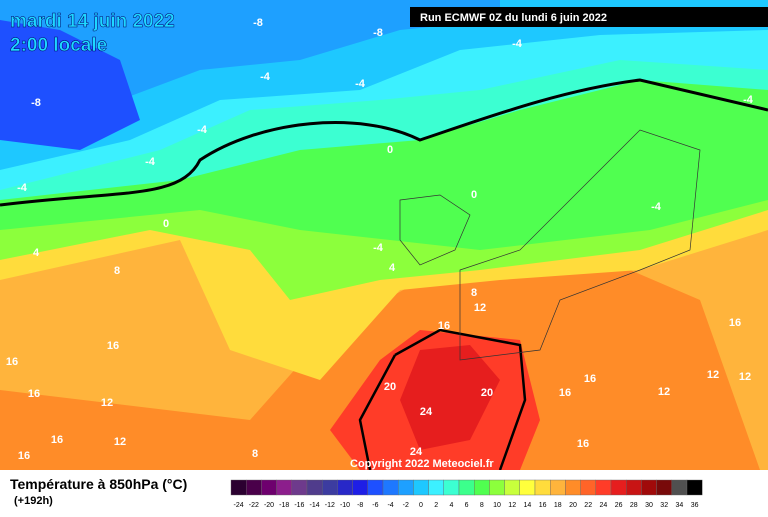  What do you see at coordinates (390, 387) in the screenshot?
I see `contour-label: 20` at bounding box center [390, 387].